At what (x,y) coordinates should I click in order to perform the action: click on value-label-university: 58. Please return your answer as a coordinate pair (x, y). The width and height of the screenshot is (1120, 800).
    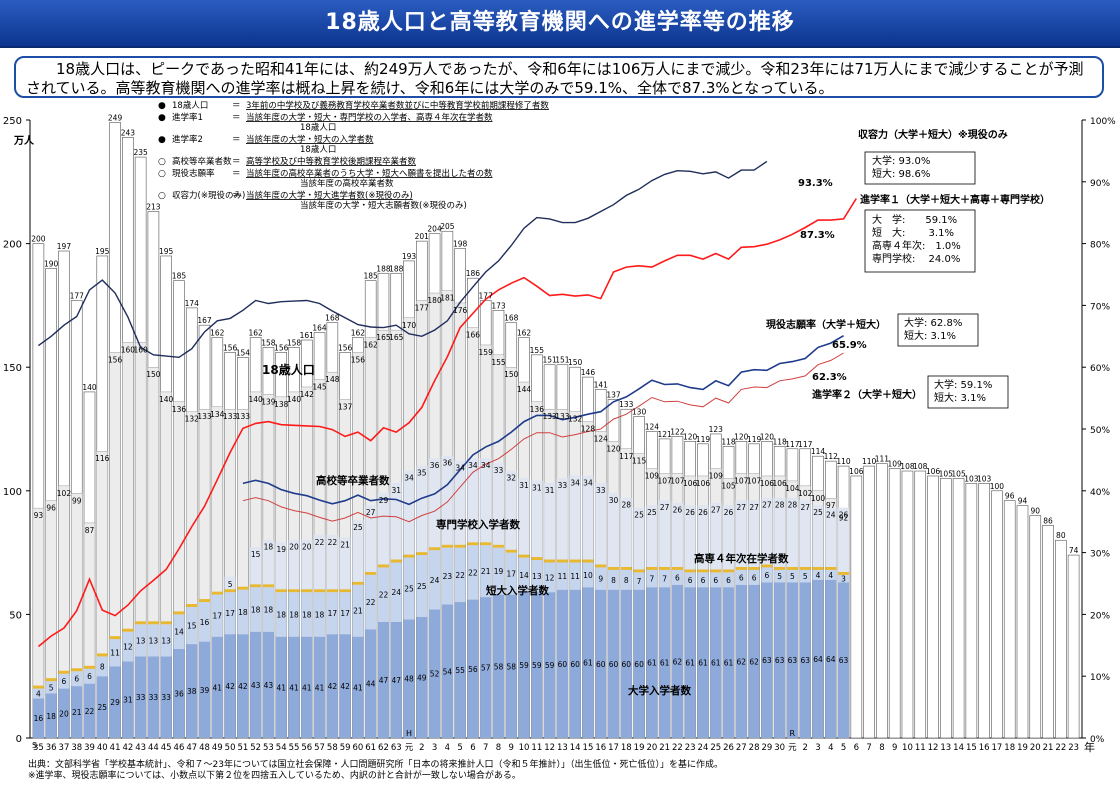
    Looking at the image, I should click on (511, 666).